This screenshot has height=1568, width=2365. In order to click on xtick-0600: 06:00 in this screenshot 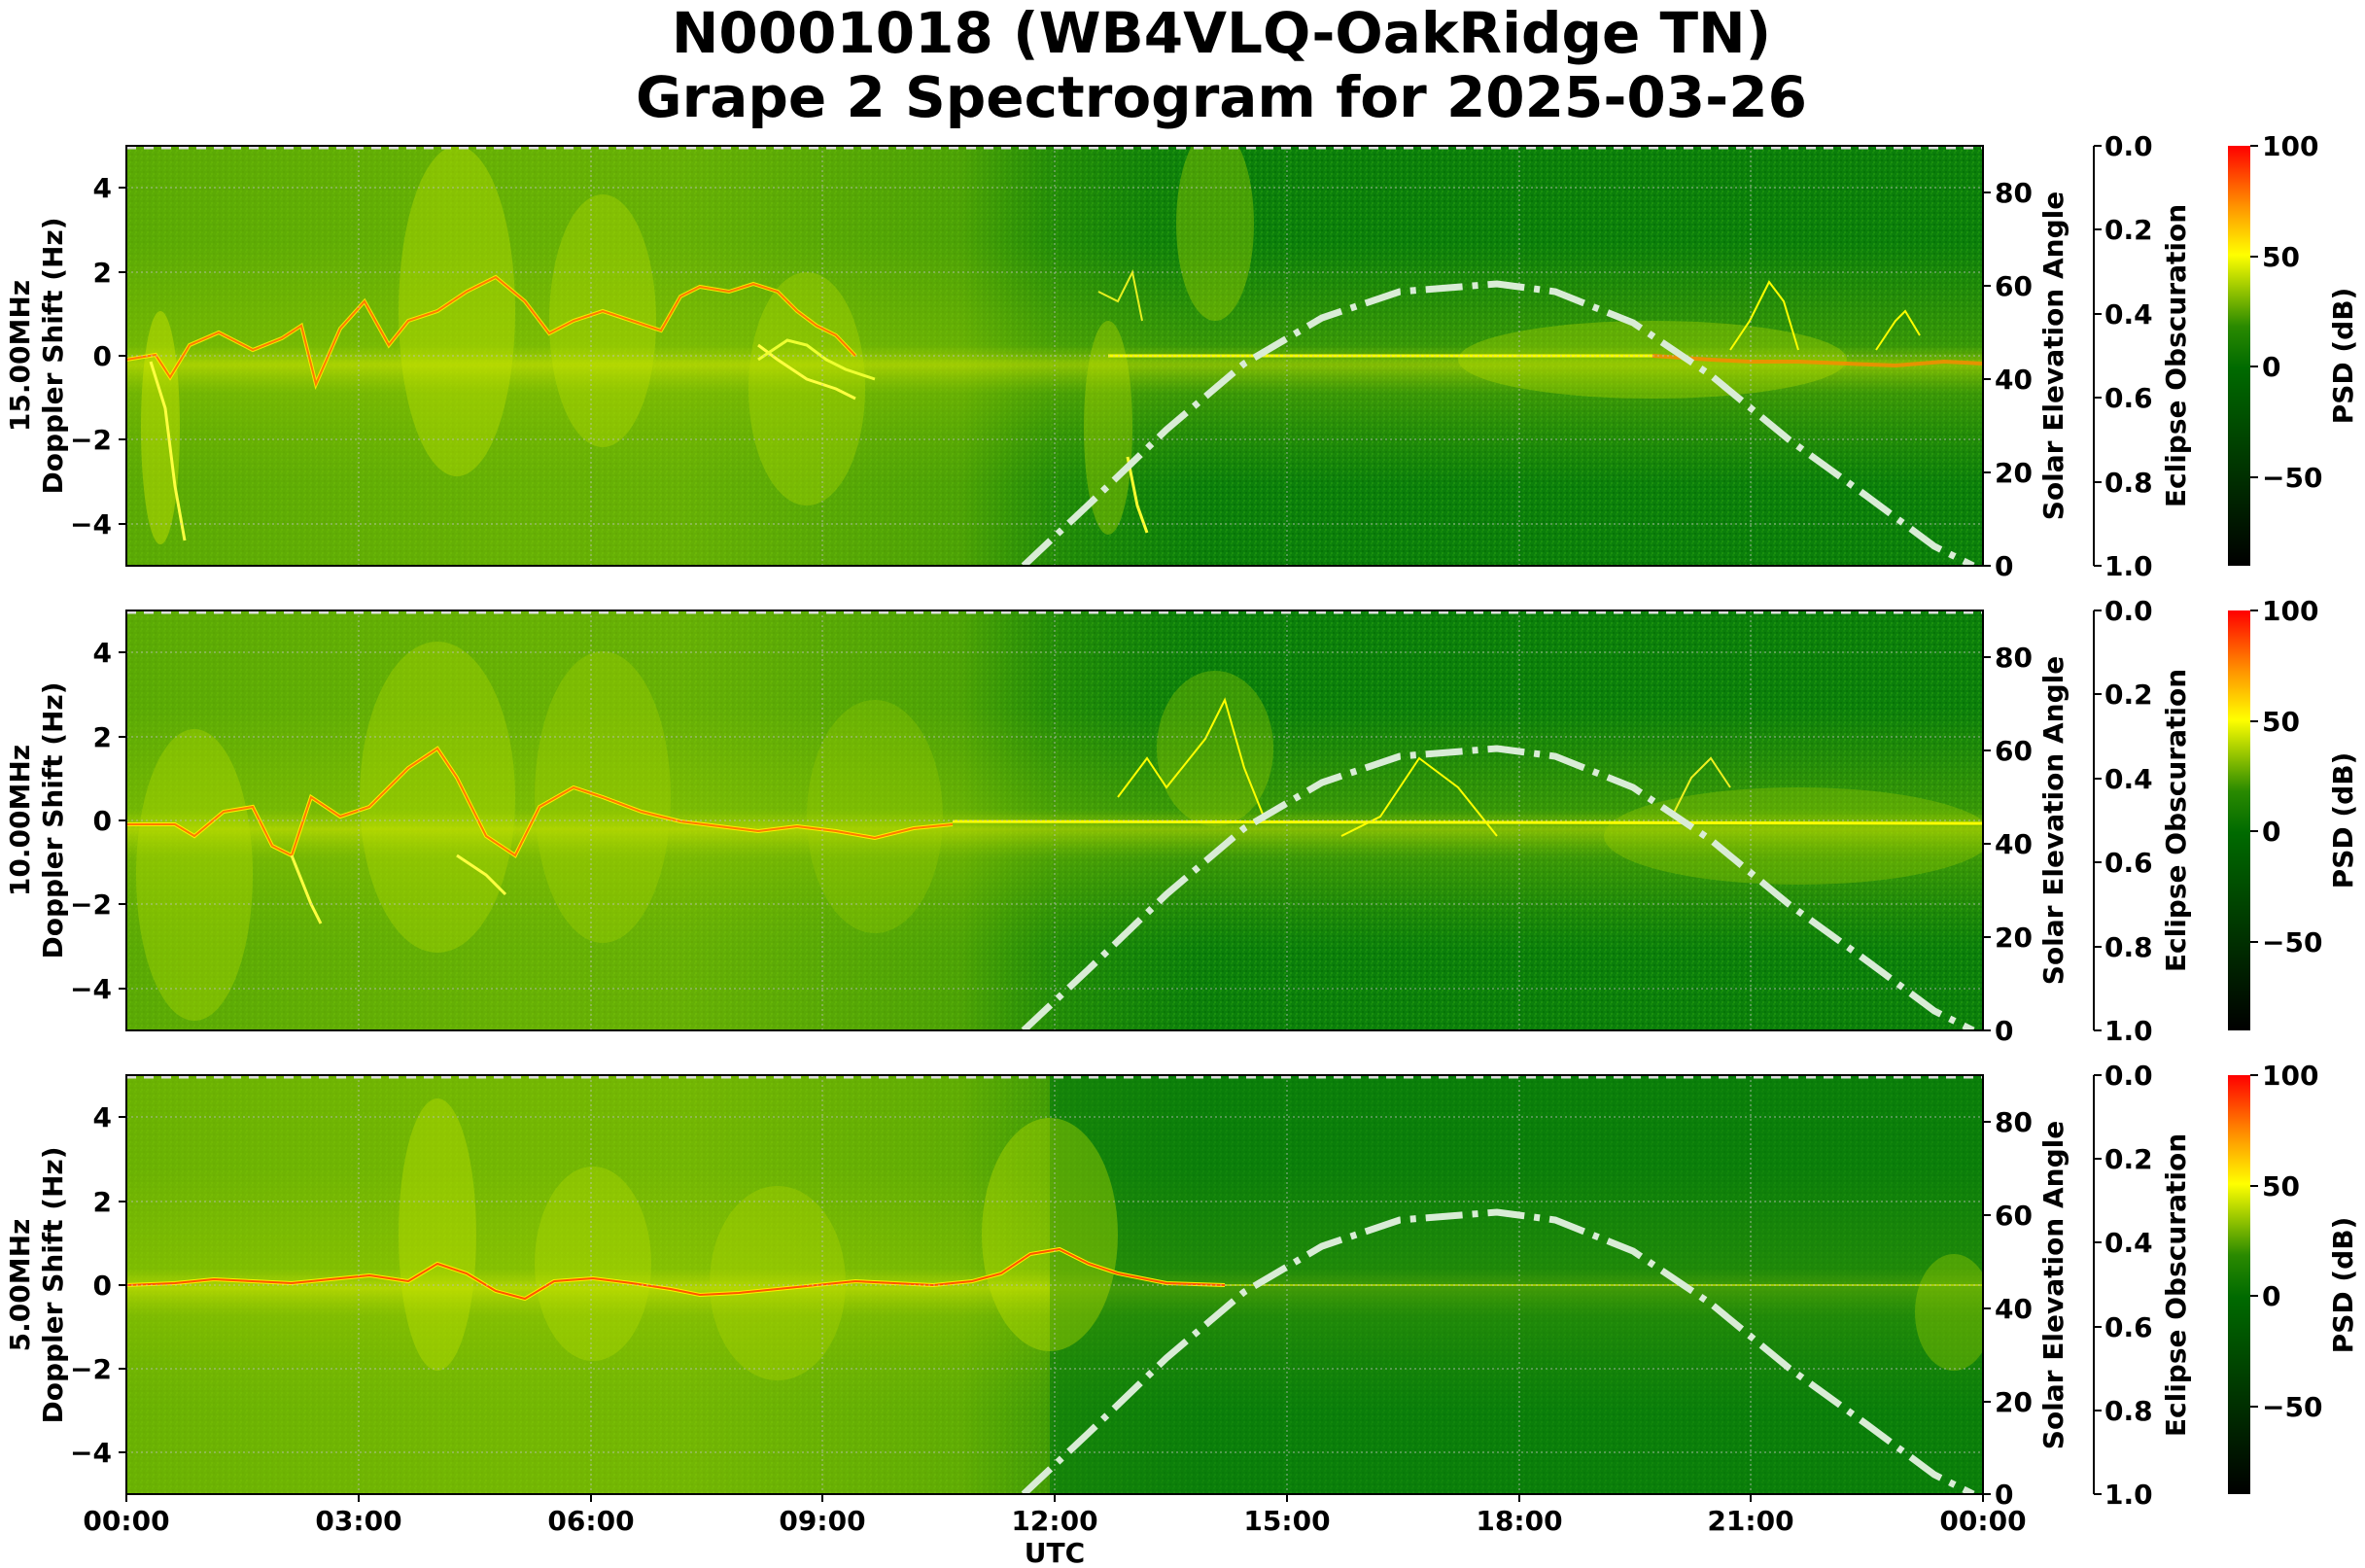, I will do `click(590, 1521)`.